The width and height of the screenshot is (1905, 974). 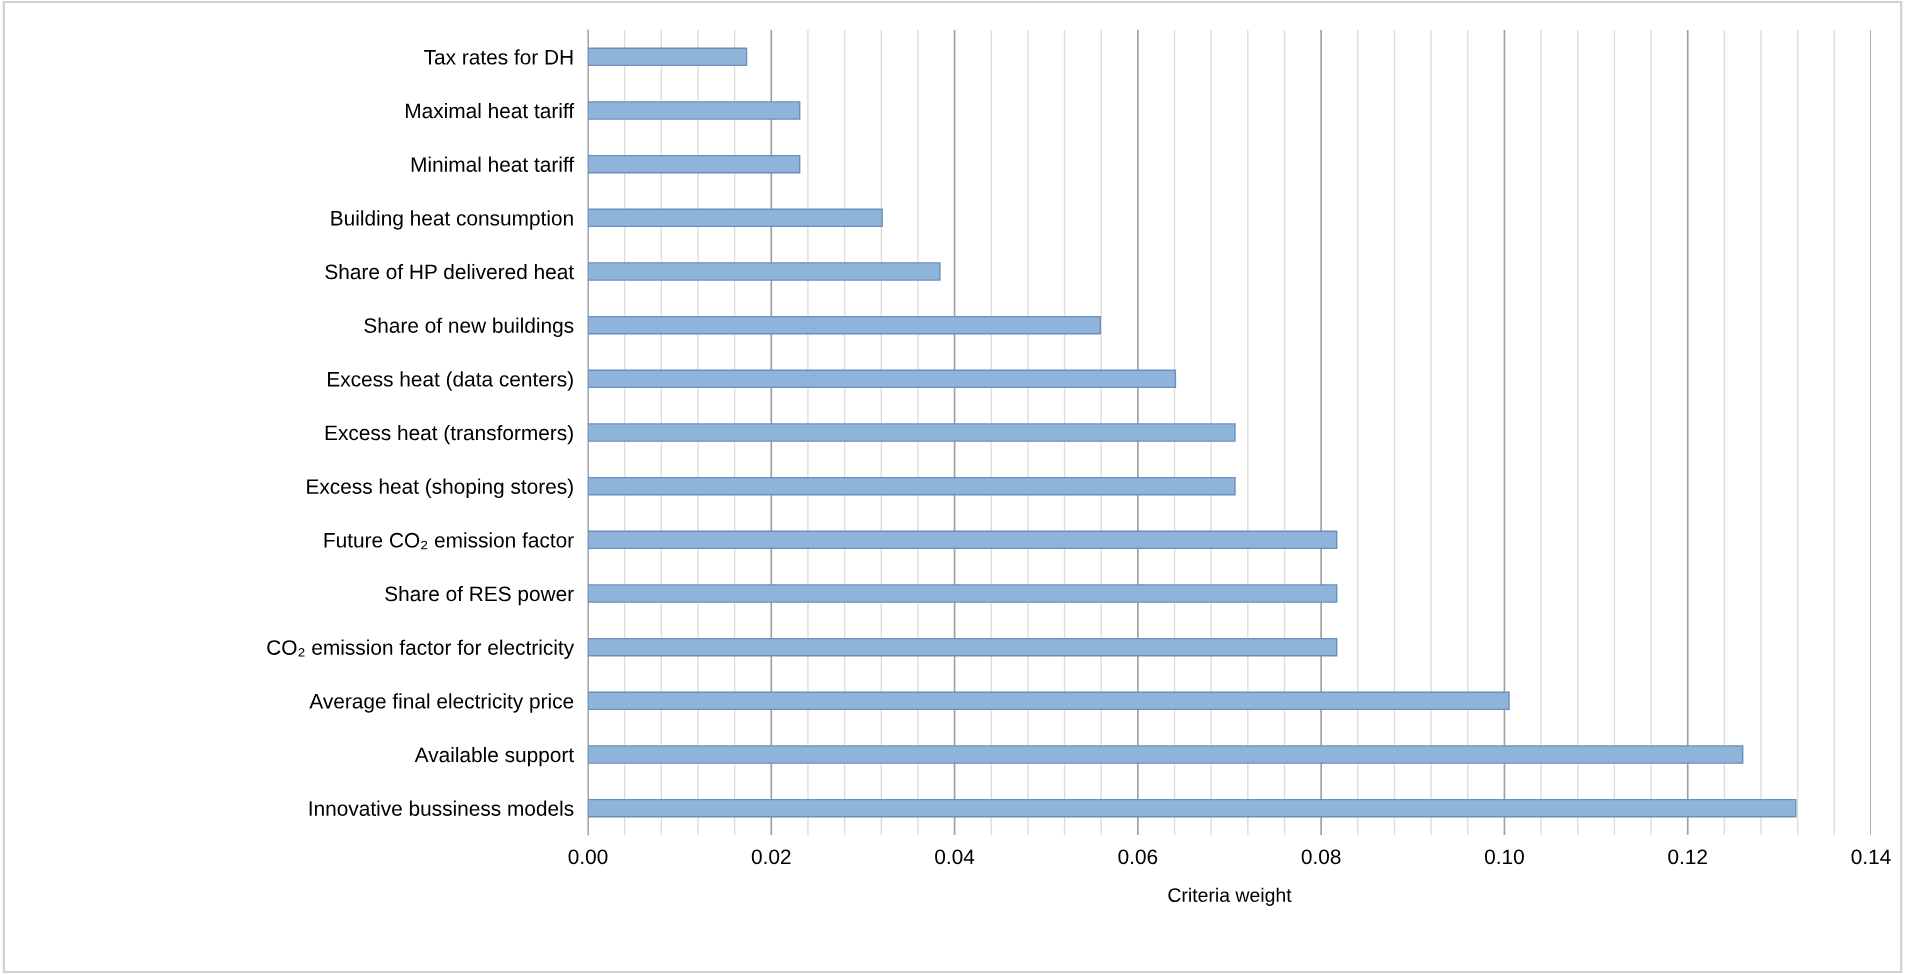 What do you see at coordinates (1687, 857) in the screenshot?
I see `x-tick-label: 0.12` at bounding box center [1687, 857].